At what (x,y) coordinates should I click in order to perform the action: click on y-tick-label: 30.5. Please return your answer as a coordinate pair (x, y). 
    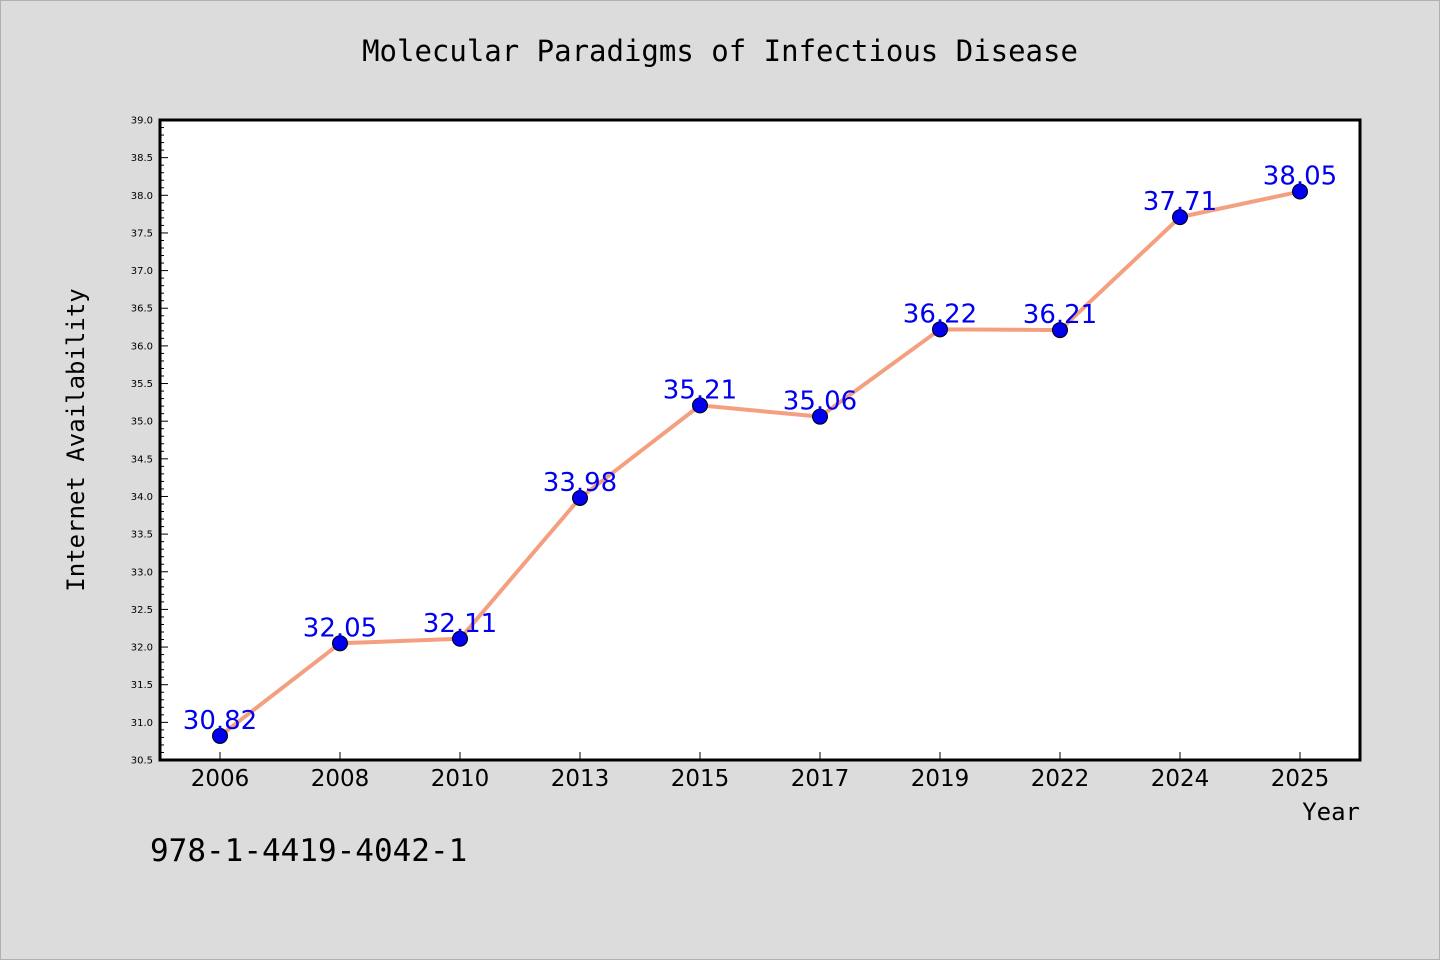
    Looking at the image, I should click on (142, 761).